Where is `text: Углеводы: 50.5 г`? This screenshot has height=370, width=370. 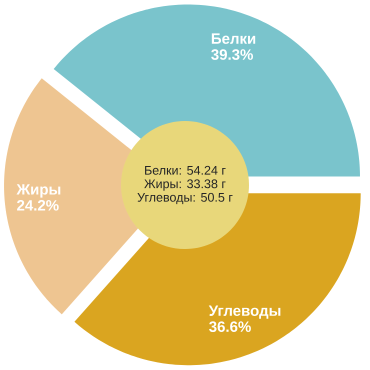 text: Углеводы: 50.5 г is located at coordinates (185, 198).